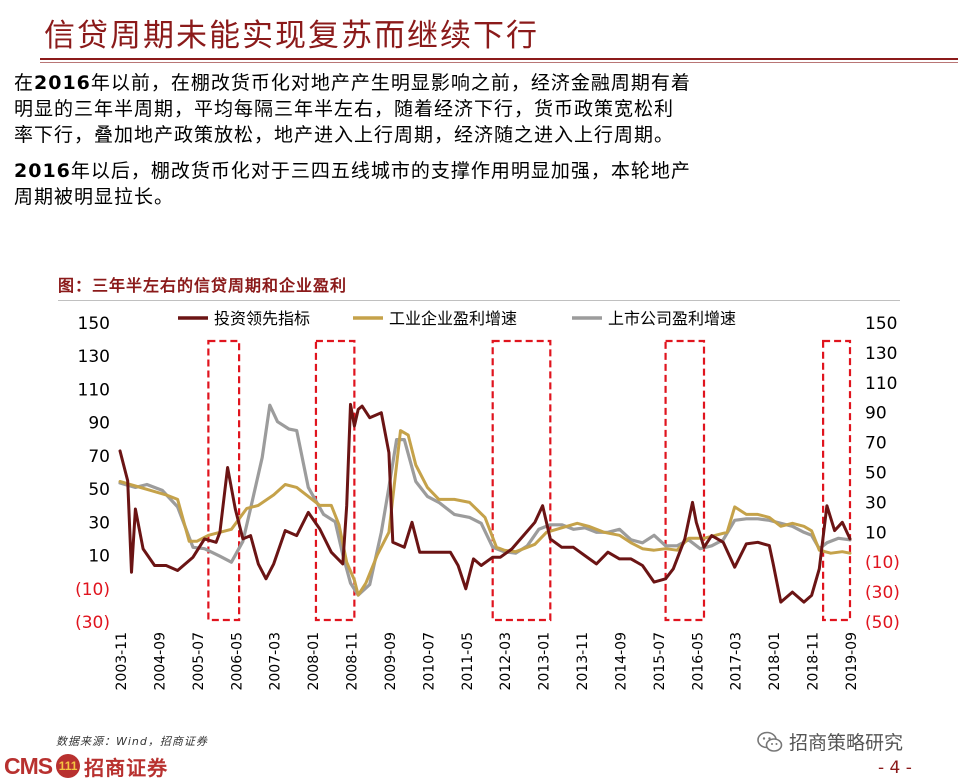 The image size is (963, 783). Describe the element at coordinates (92, 623) in the screenshot. I see `left-axis-tick-label: (30)` at that location.